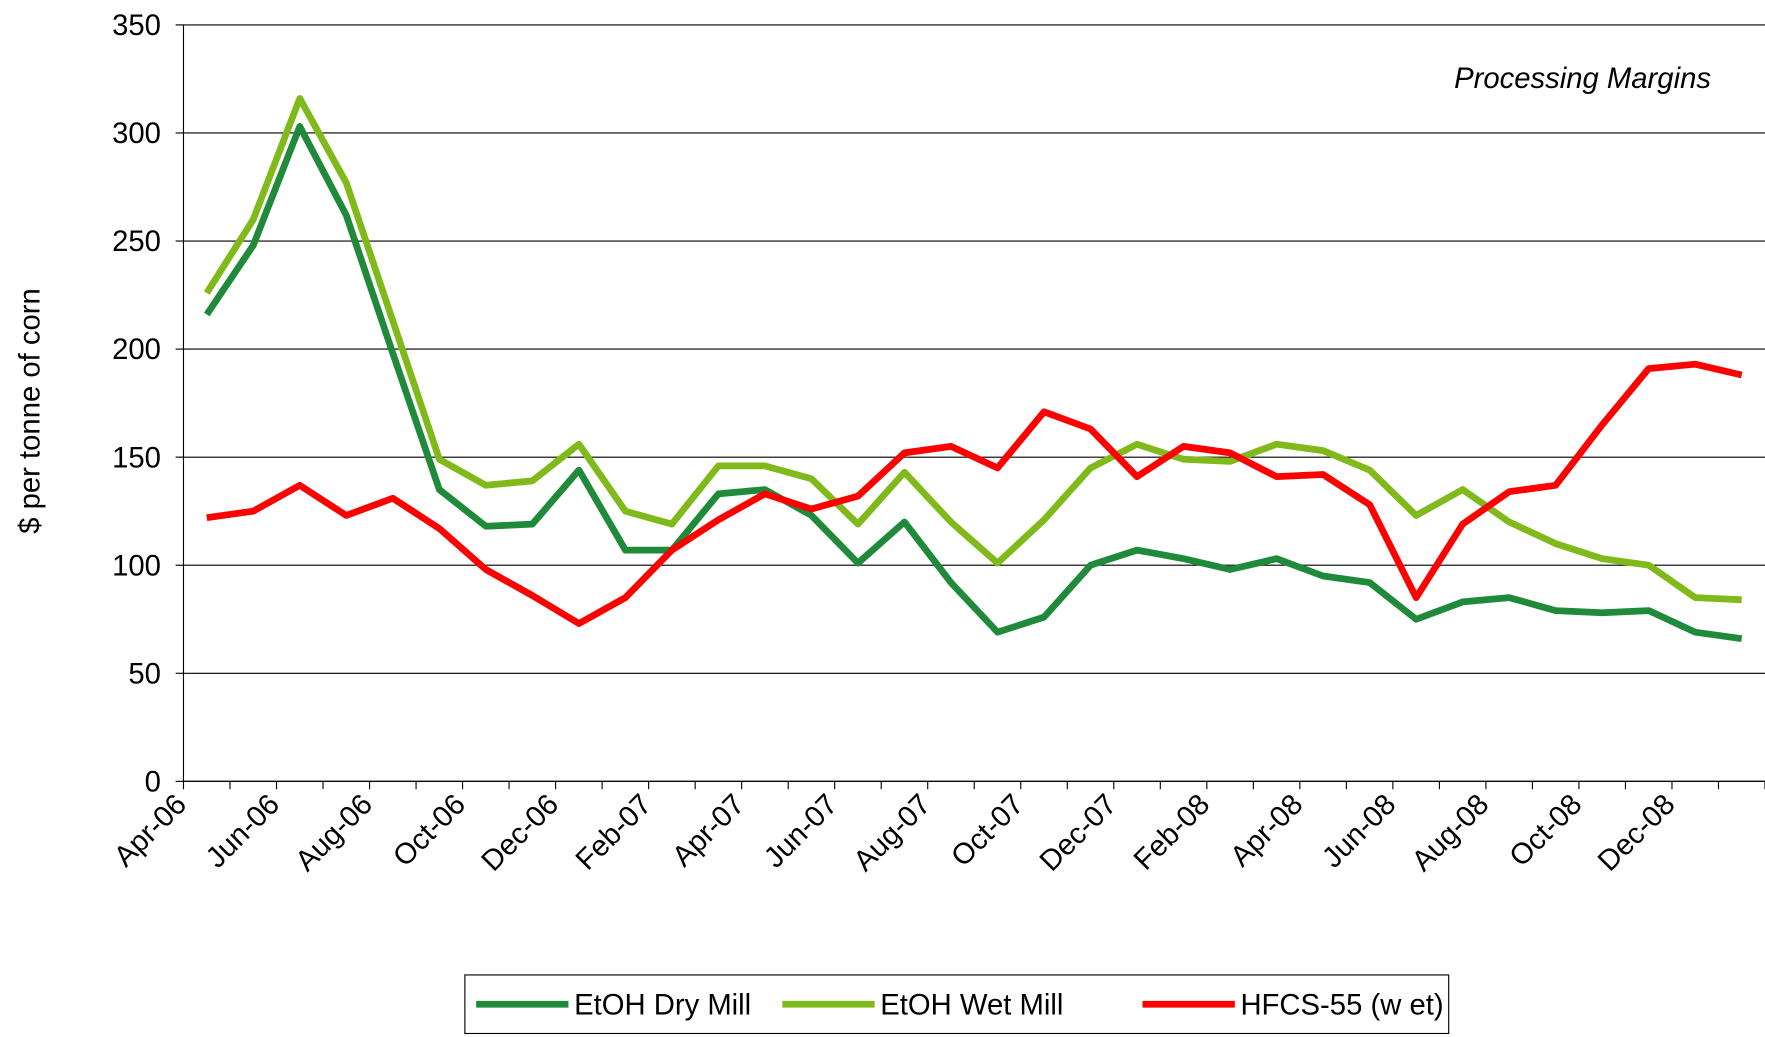 The image size is (1765, 1037). I want to click on x-tick-label: Feb-07, so click(614, 832).